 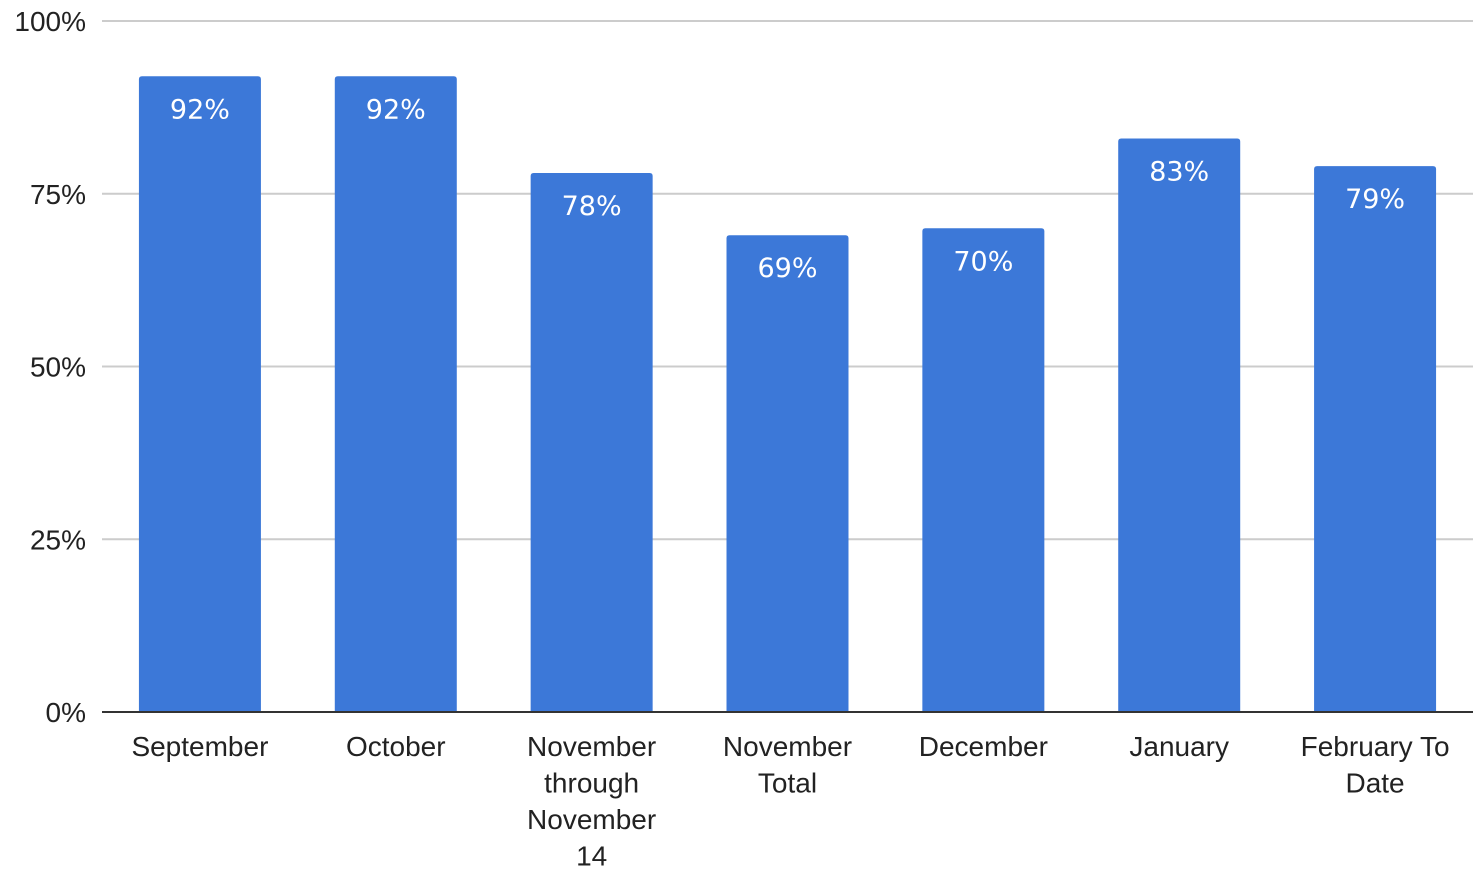 I want to click on x-category-label-line: February To, so click(x=1375, y=746).